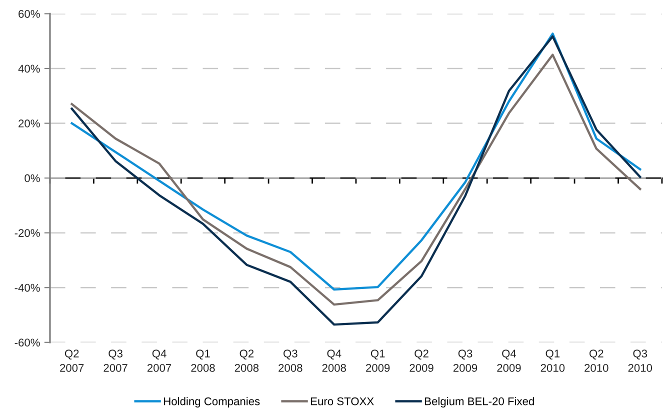  What do you see at coordinates (552, 361) in the screenshot?
I see `x-tick-label: Q1 2010` at bounding box center [552, 361].